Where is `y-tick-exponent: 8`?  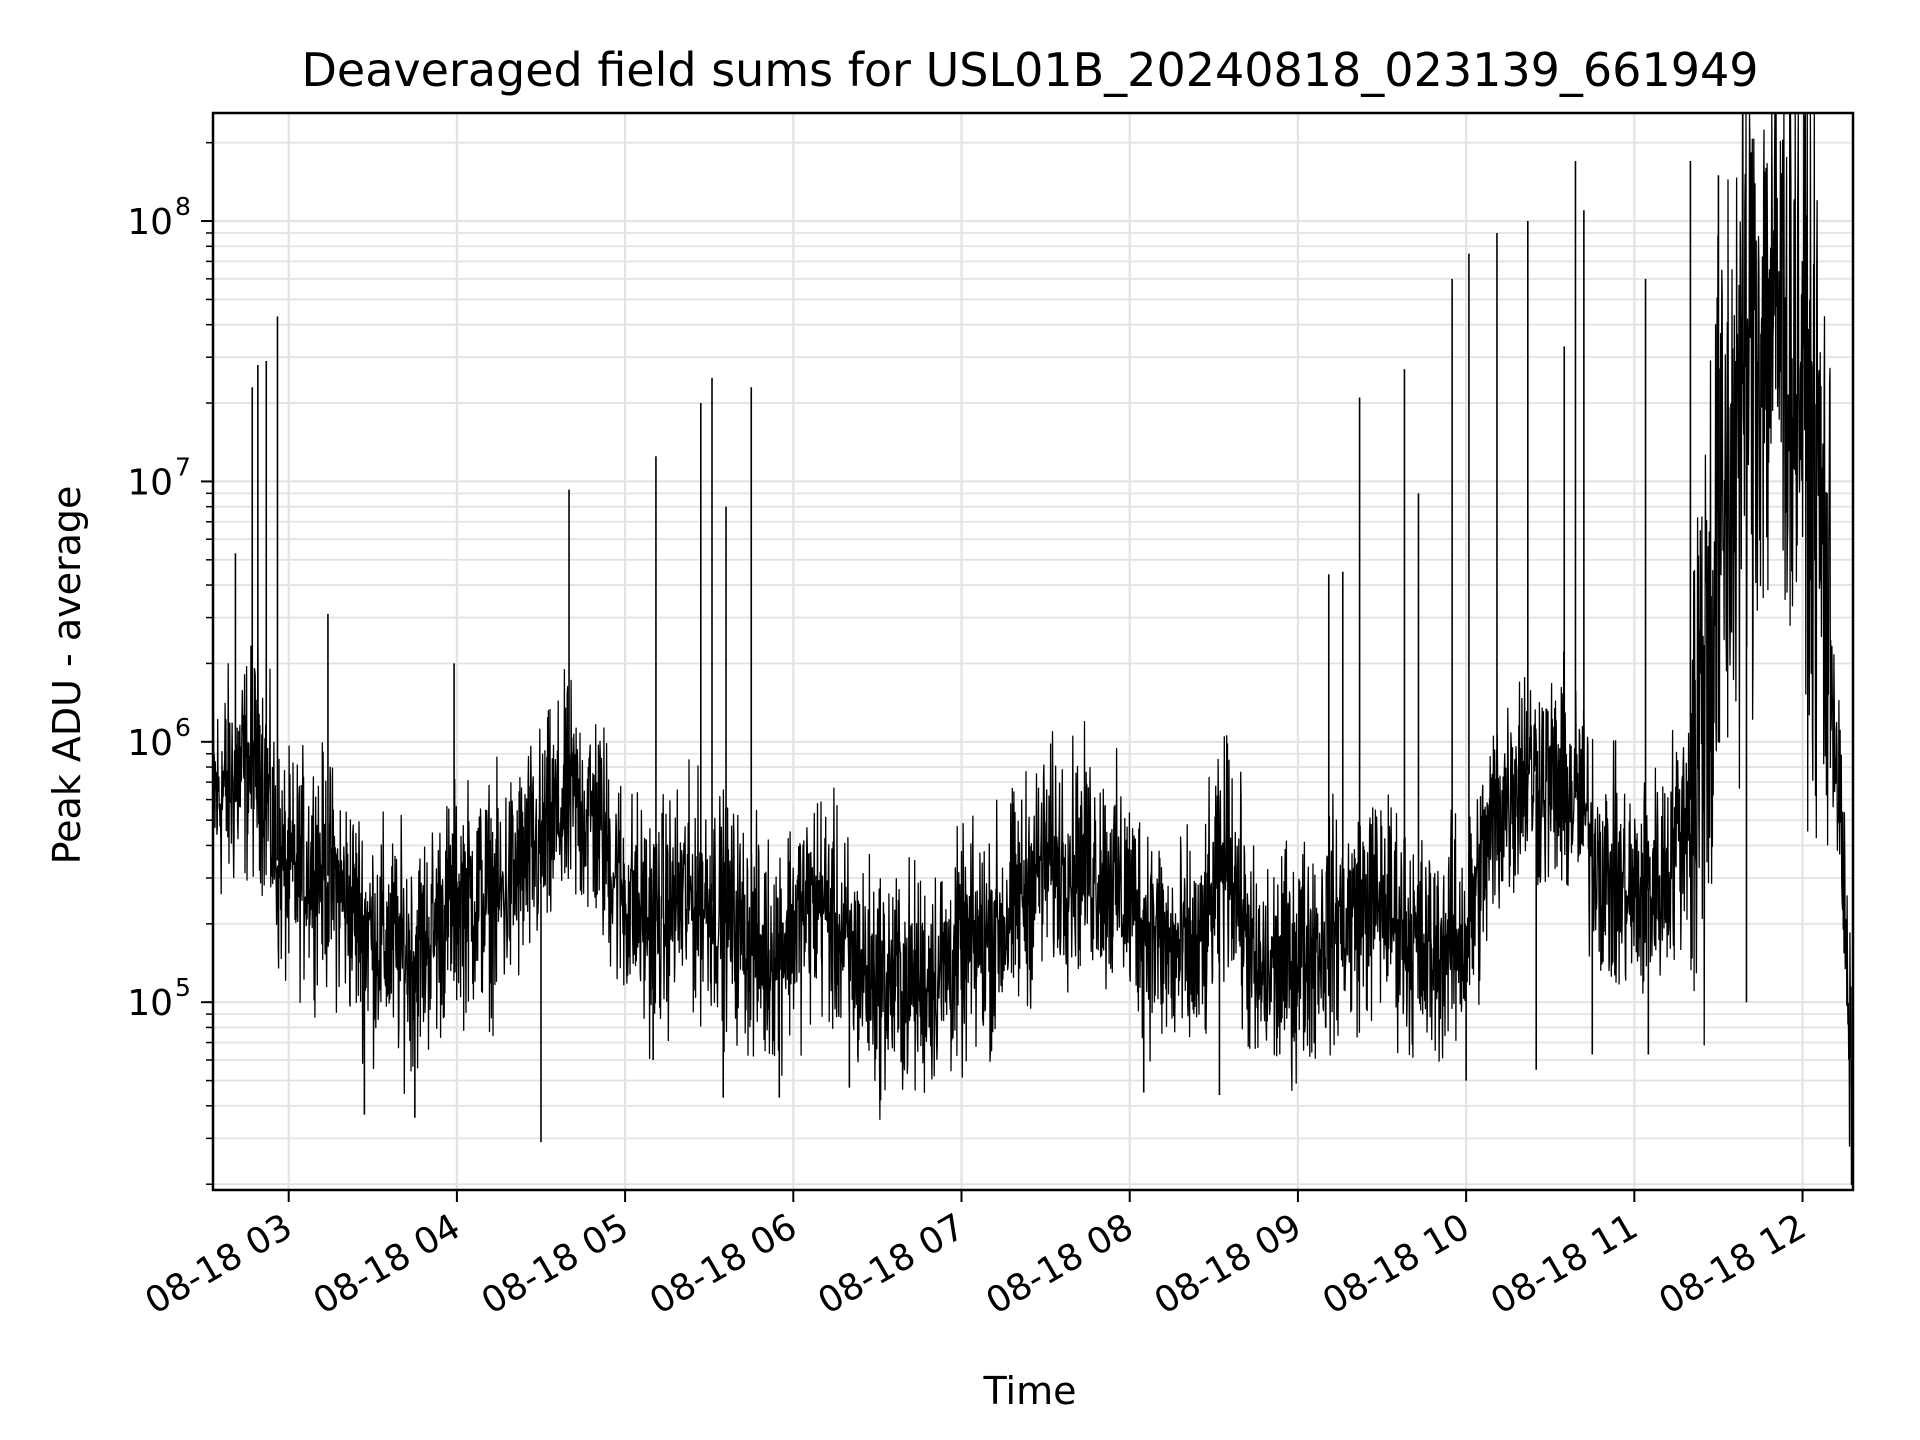
y-tick-exponent: 8 is located at coordinates (183, 206).